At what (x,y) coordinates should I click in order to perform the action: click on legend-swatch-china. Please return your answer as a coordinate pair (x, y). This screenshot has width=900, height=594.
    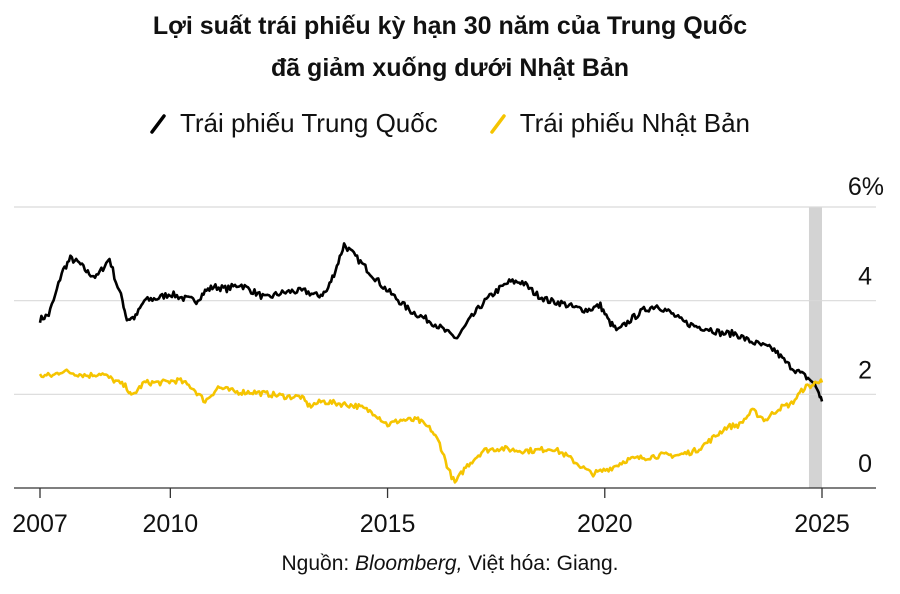
    Looking at the image, I should click on (158, 123).